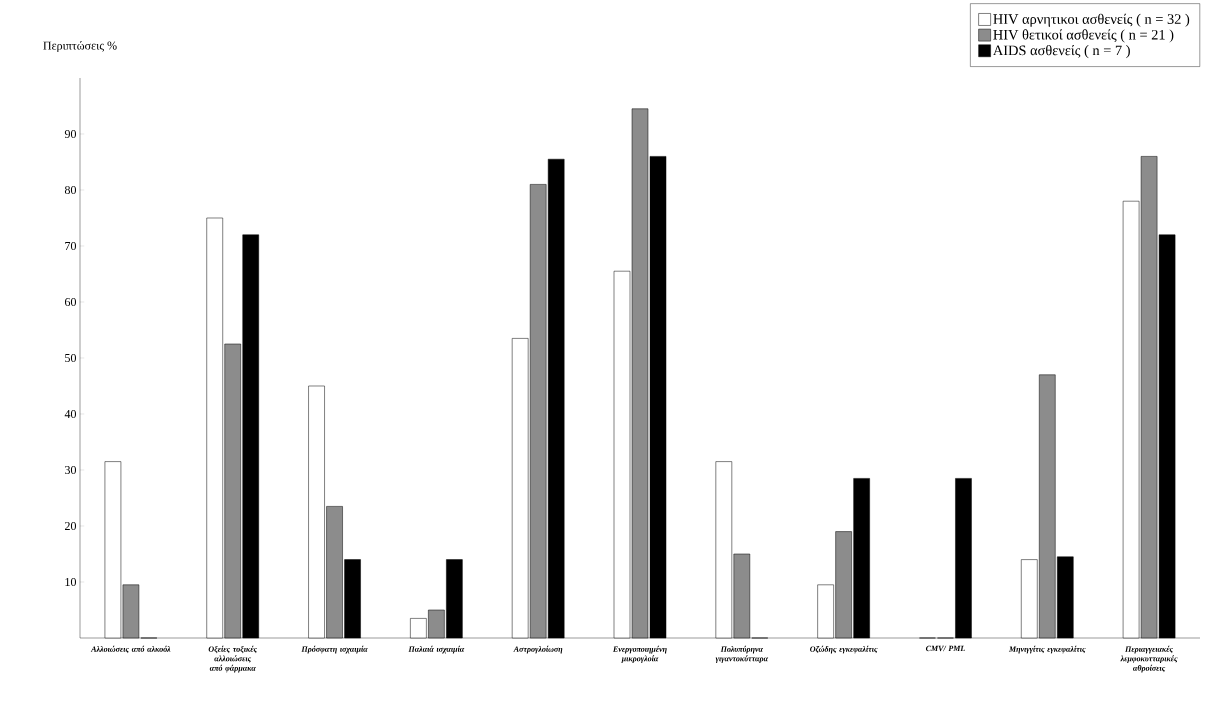 The height and width of the screenshot is (728, 1214). Describe the element at coordinates (71, 582) in the screenshot. I see `y-tick-label: 10` at that location.